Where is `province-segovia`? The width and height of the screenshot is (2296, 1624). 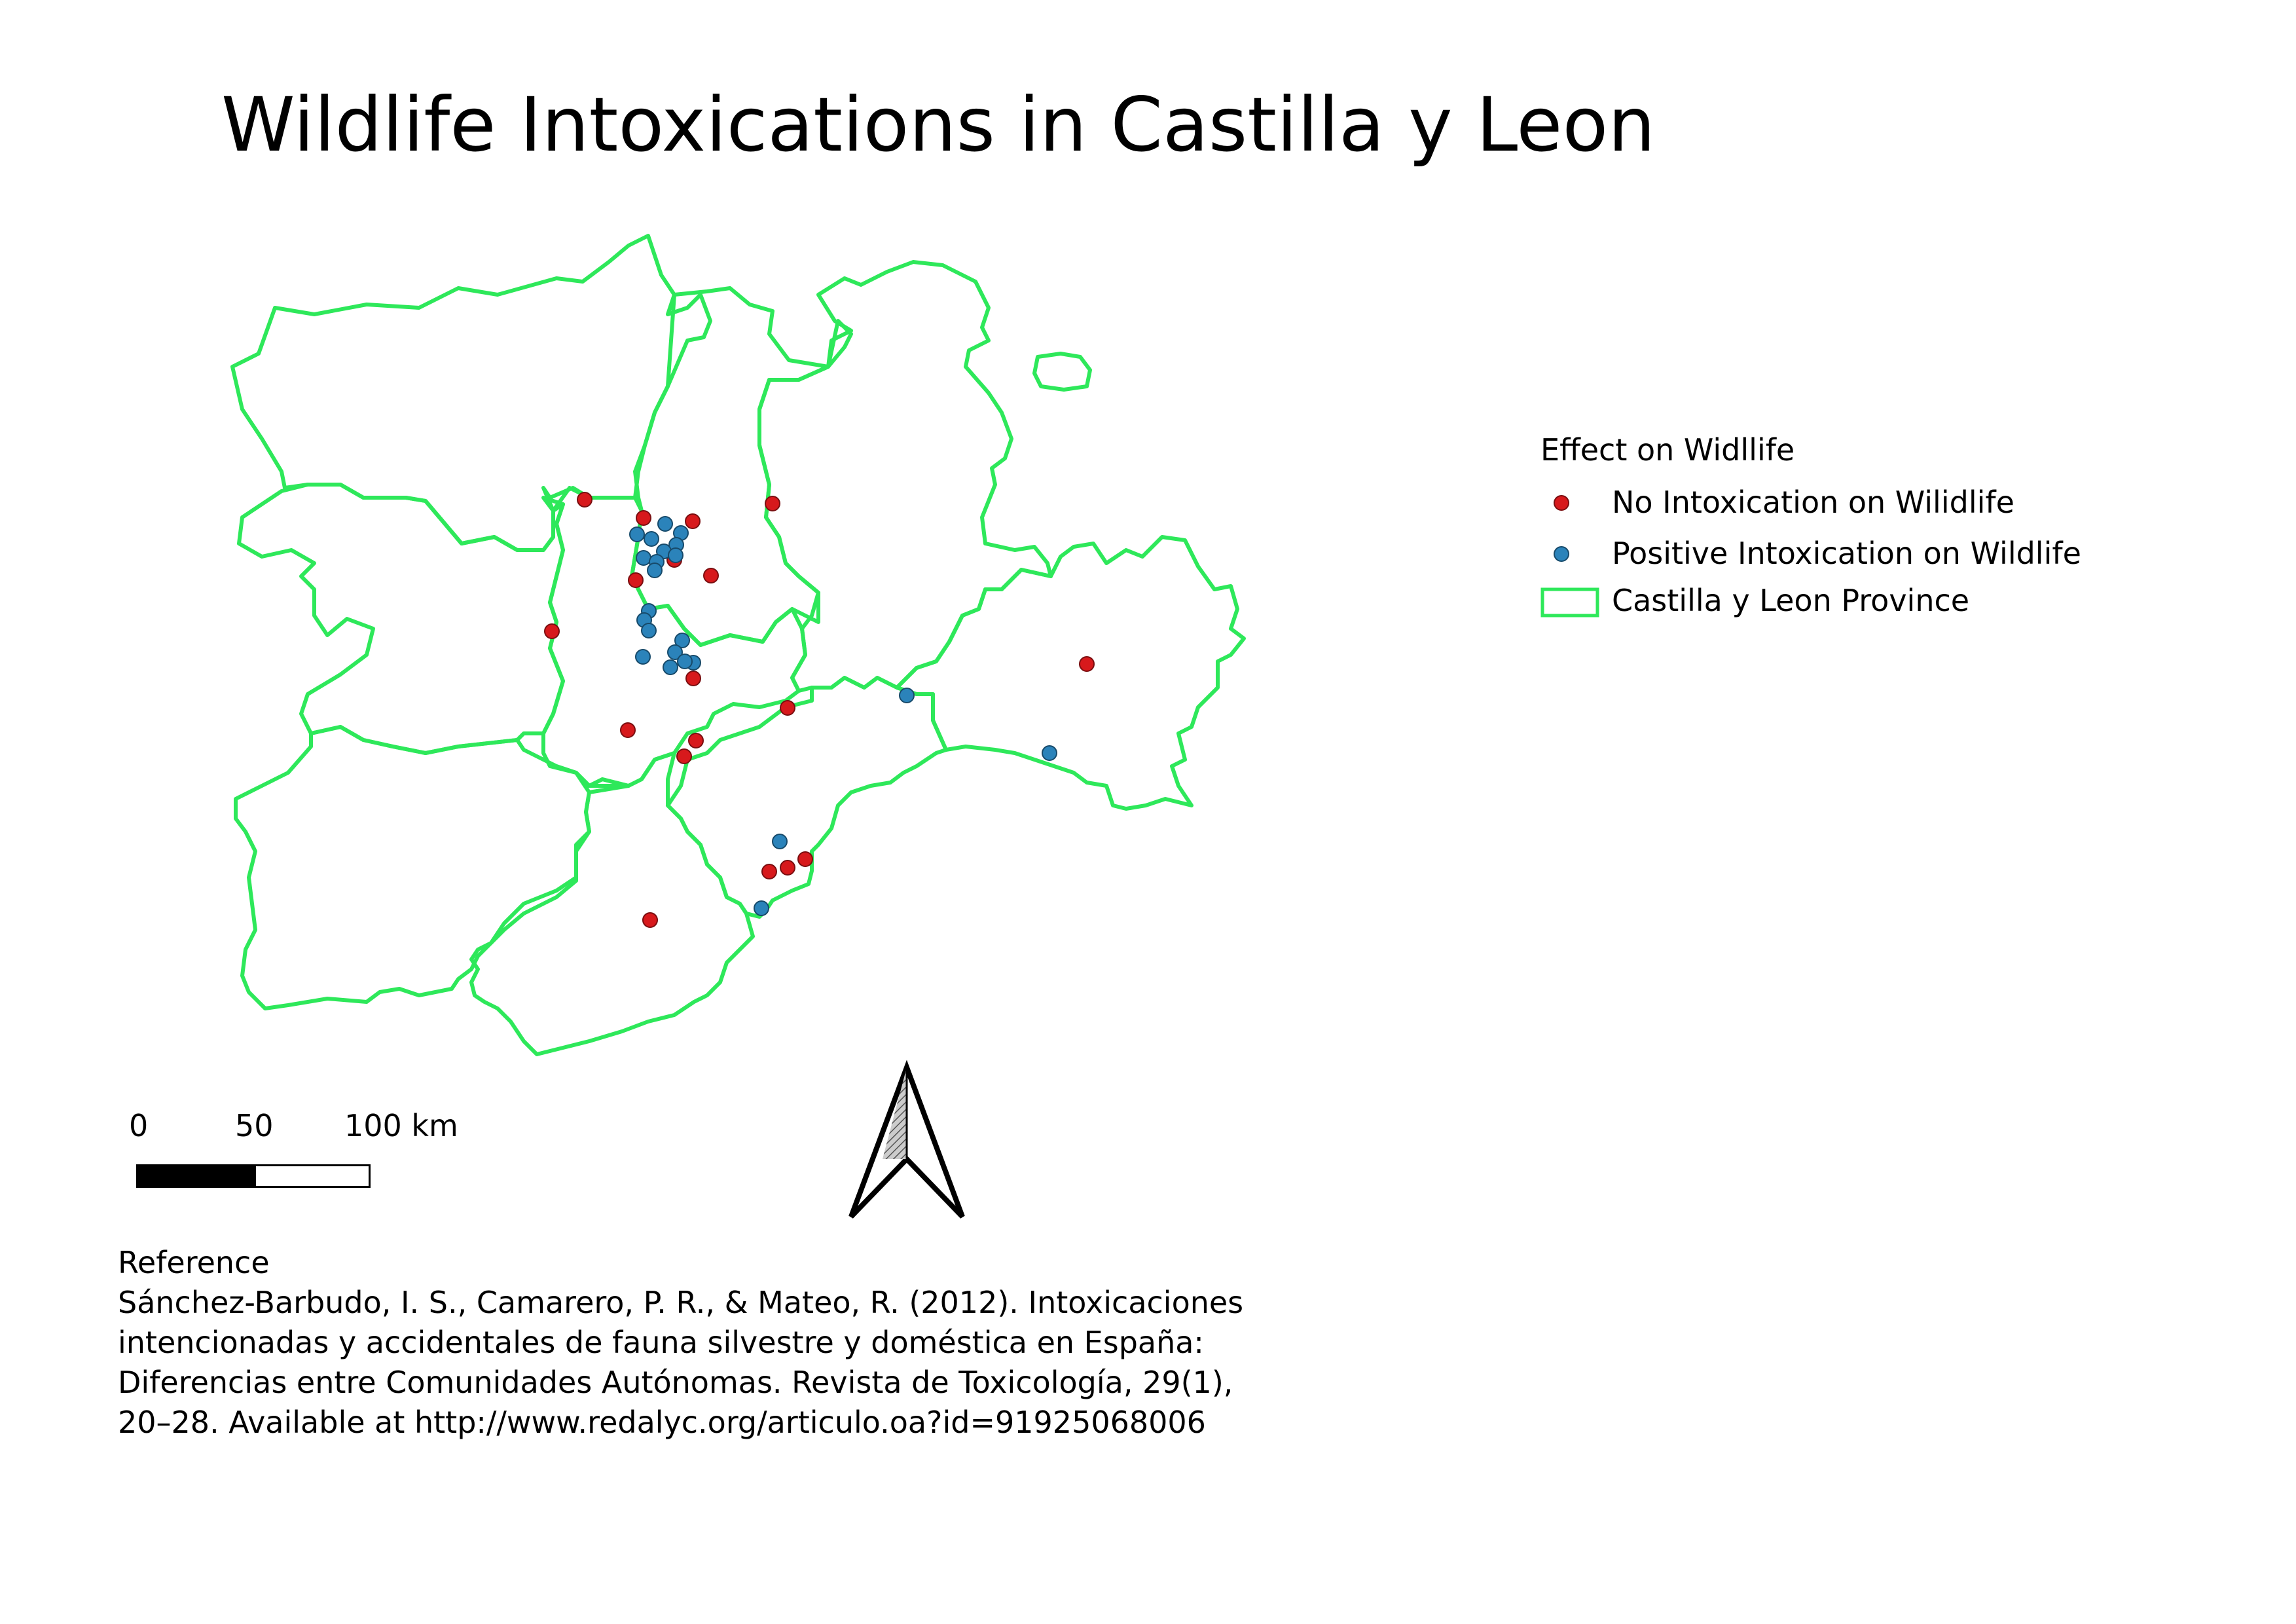 province-segovia is located at coordinates (807, 797).